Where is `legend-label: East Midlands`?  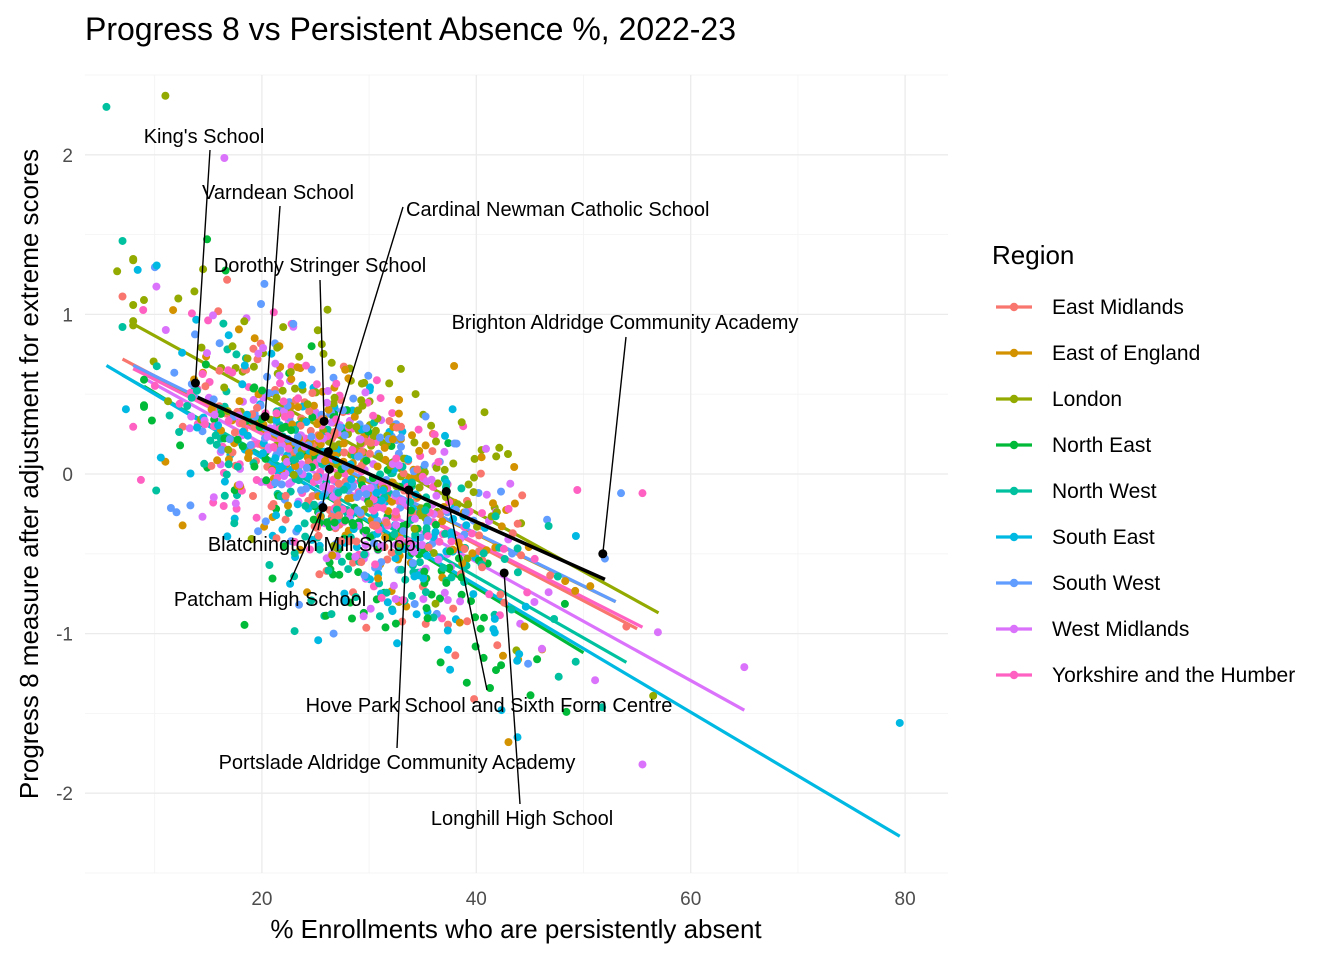
legend-label: East Midlands is located at coordinates (1118, 307).